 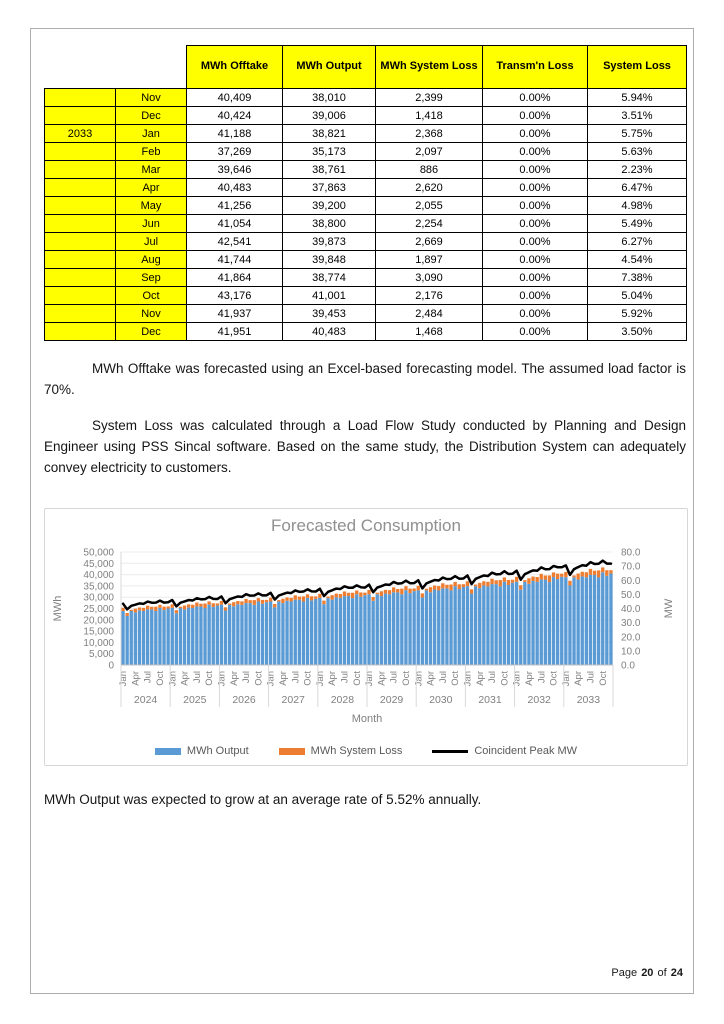 What do you see at coordinates (234, 151) in the screenshot?
I see `value-cell: 37,269` at bounding box center [234, 151].